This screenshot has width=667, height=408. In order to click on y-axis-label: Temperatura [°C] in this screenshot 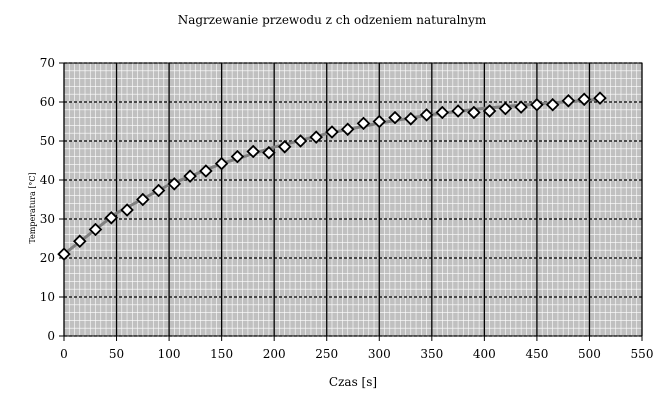, I will do `click(32, 207)`.